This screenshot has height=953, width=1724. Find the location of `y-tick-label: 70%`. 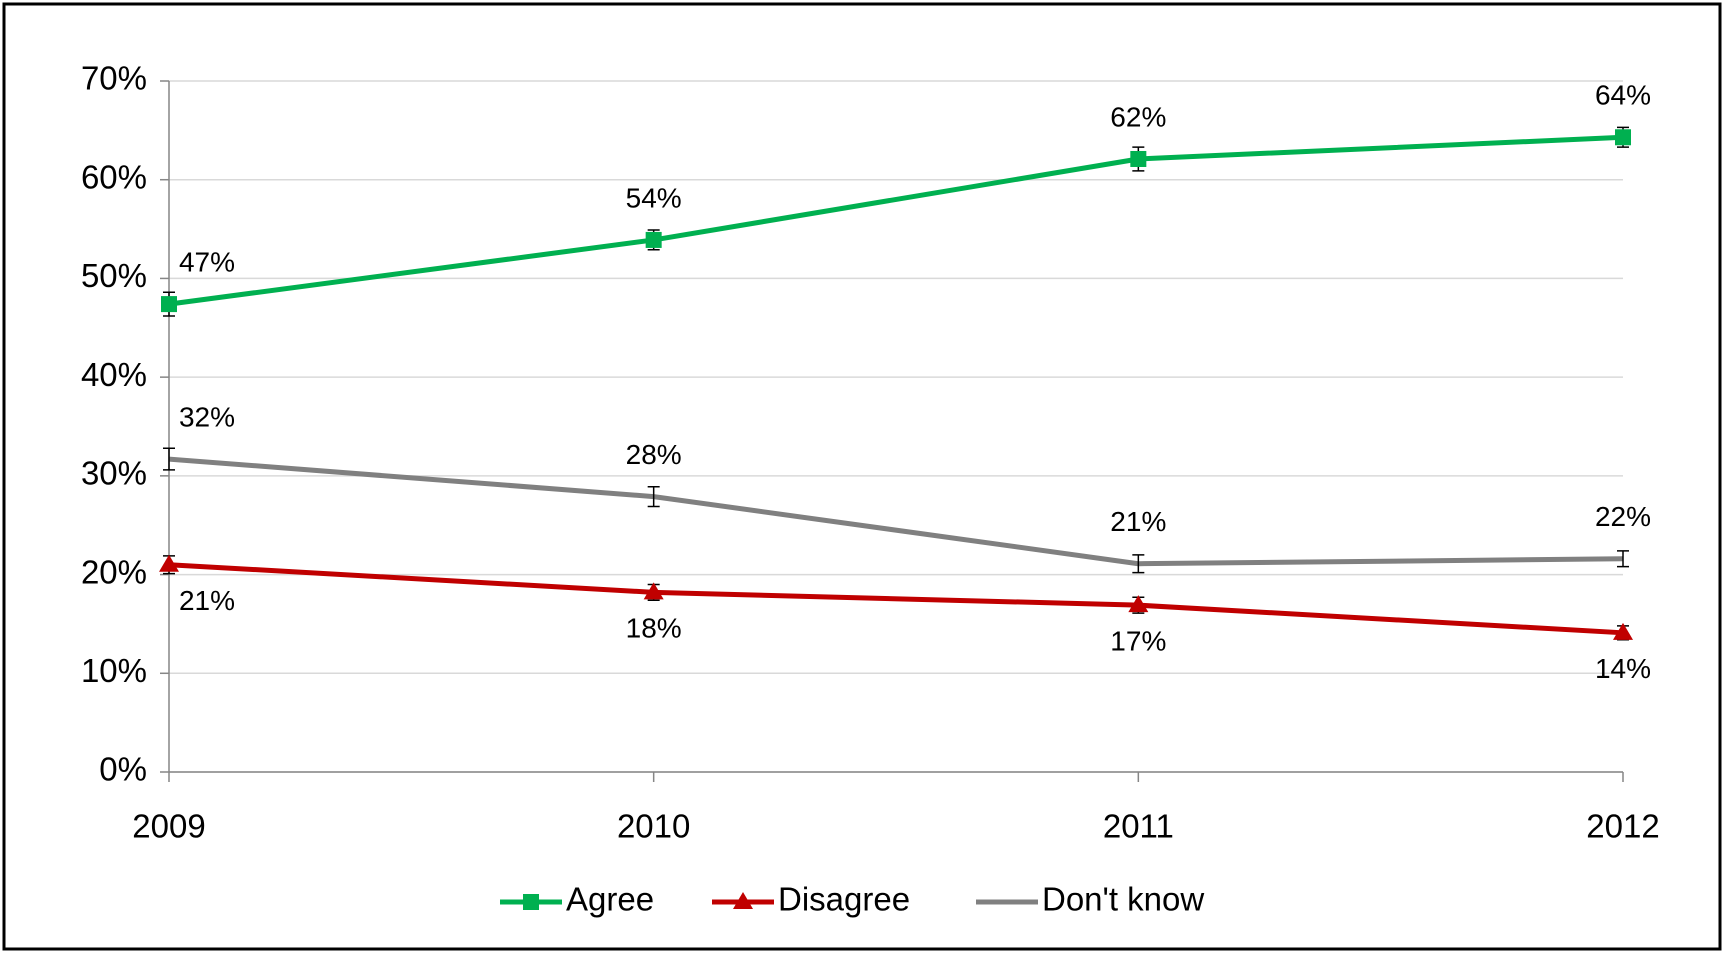

y-tick-label: 70% is located at coordinates (114, 78).